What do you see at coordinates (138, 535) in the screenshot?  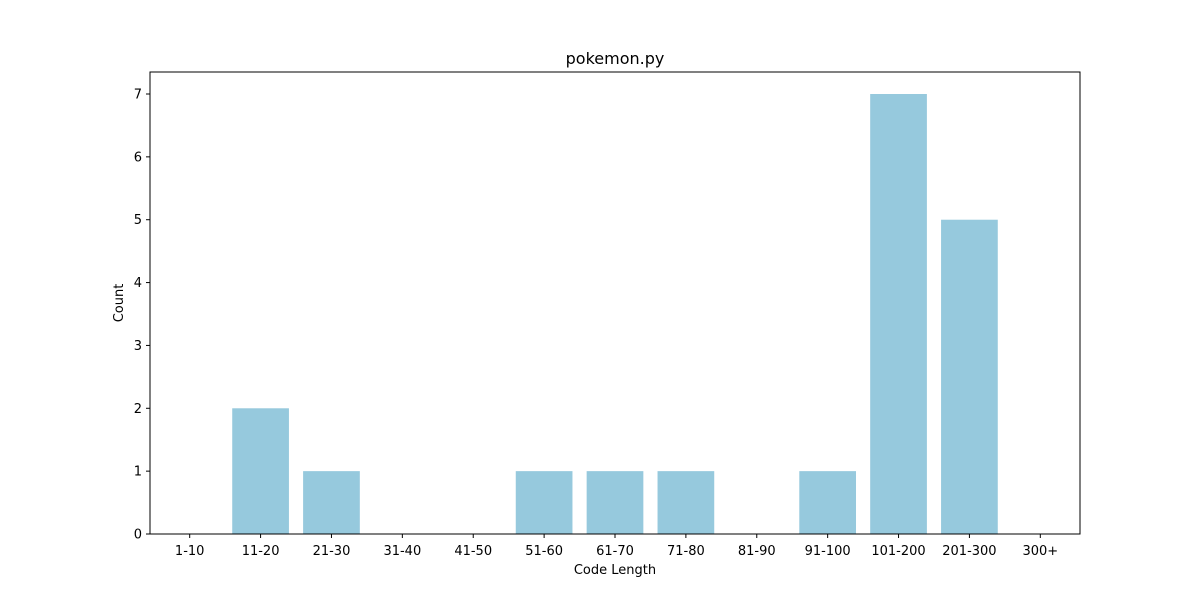 I see `y-tick-label: 0` at bounding box center [138, 535].